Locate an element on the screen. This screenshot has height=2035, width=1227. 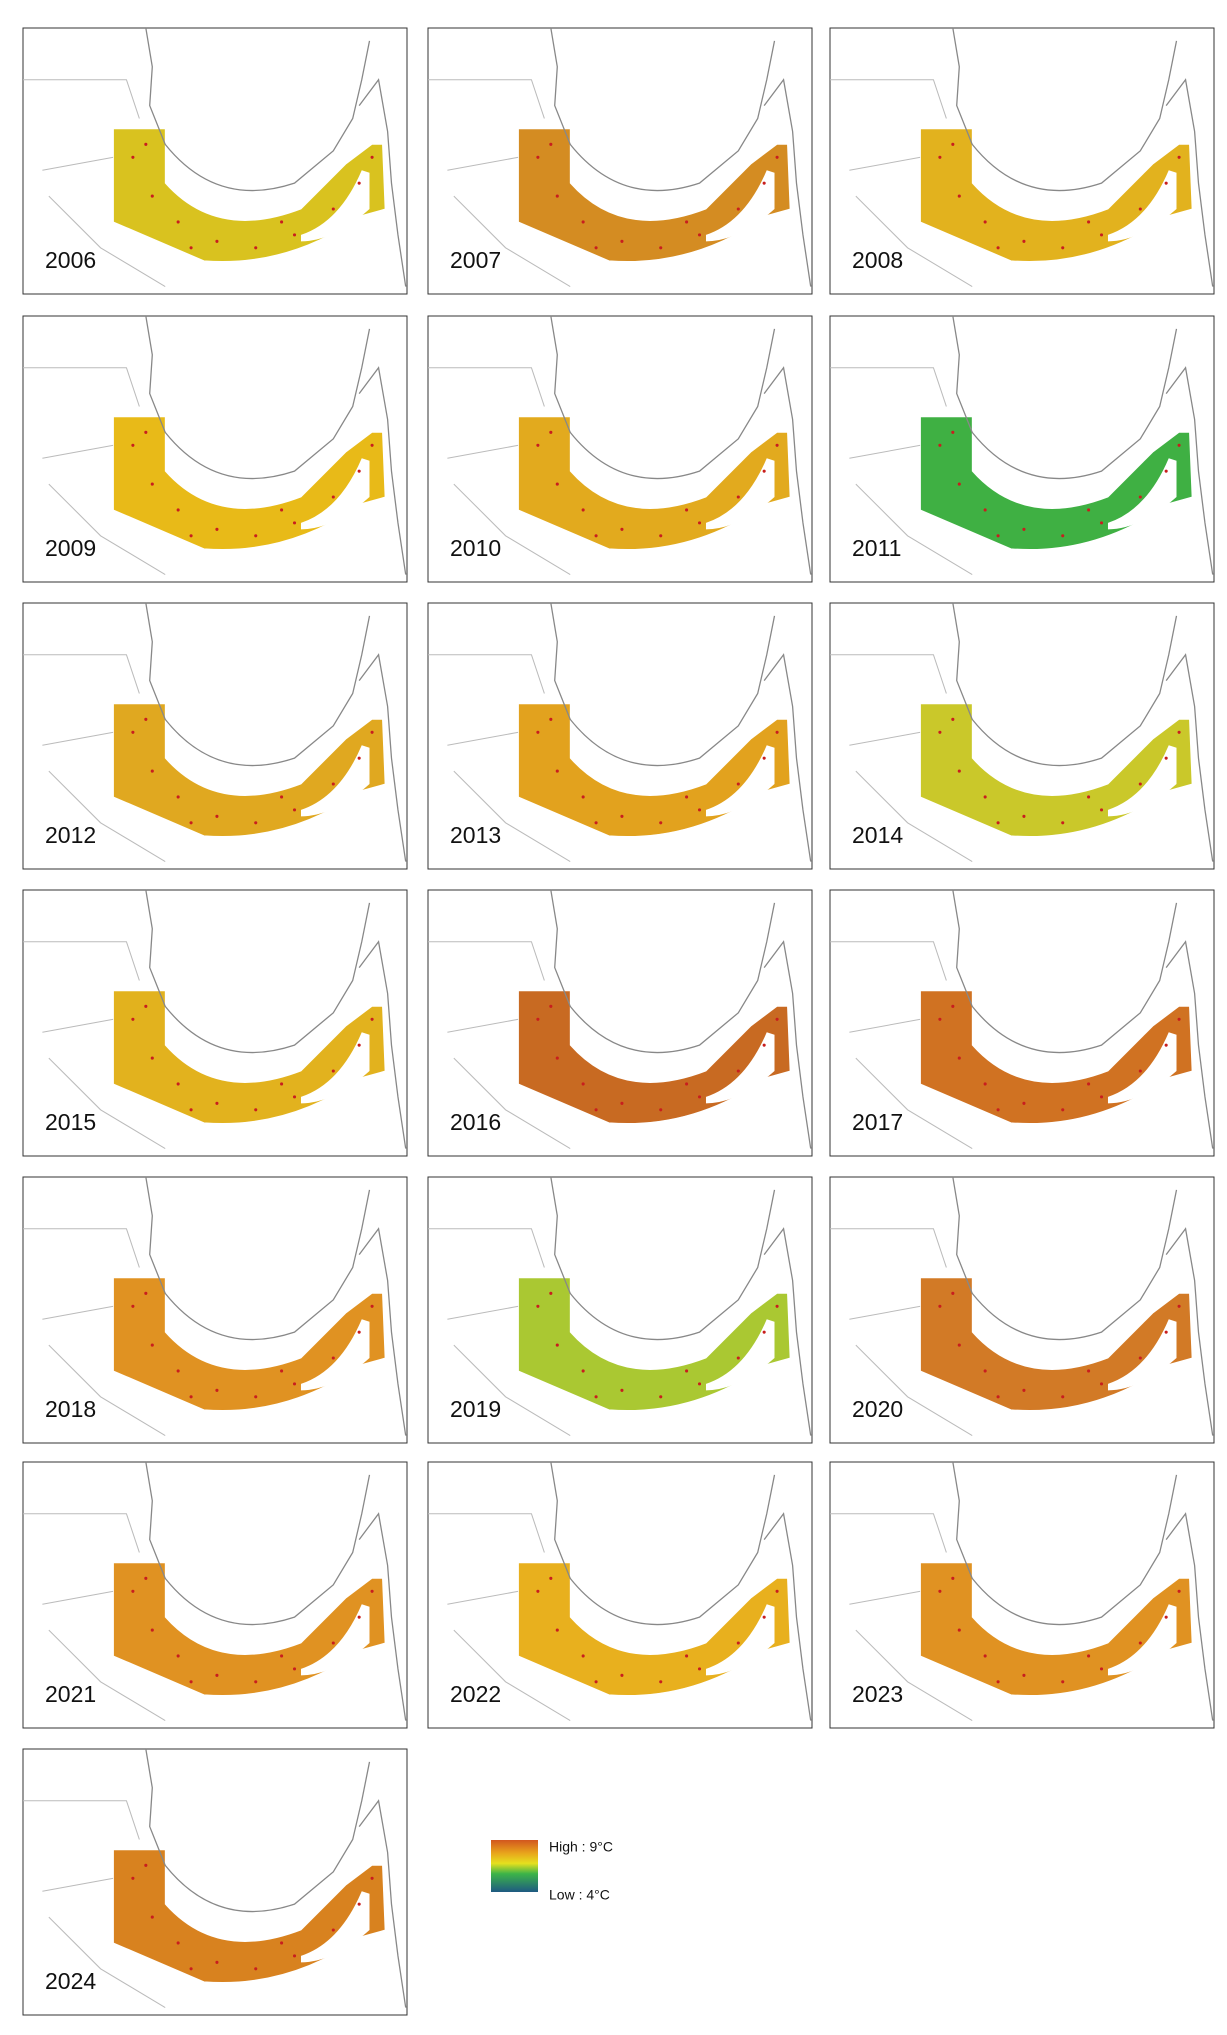
map-panel: 2007 is located at coordinates (620, 161).